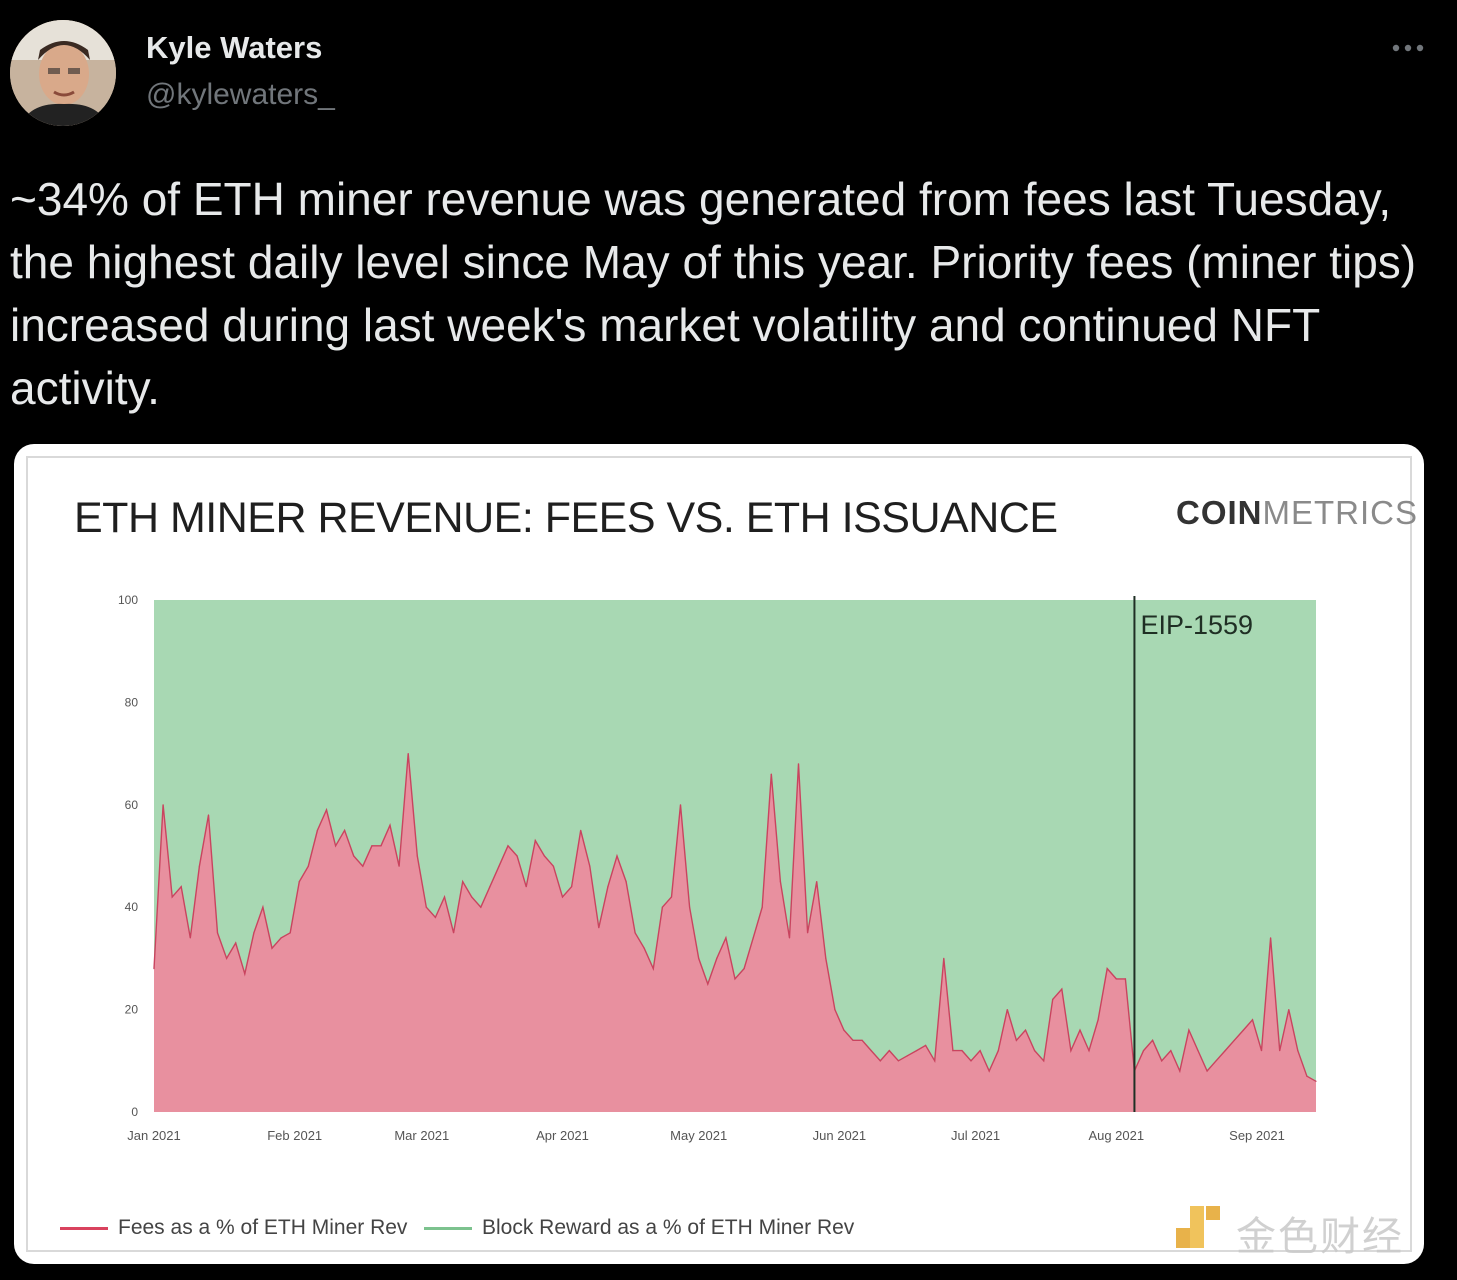  I want to click on x-tick-label: Jun 2021, so click(840, 1135).